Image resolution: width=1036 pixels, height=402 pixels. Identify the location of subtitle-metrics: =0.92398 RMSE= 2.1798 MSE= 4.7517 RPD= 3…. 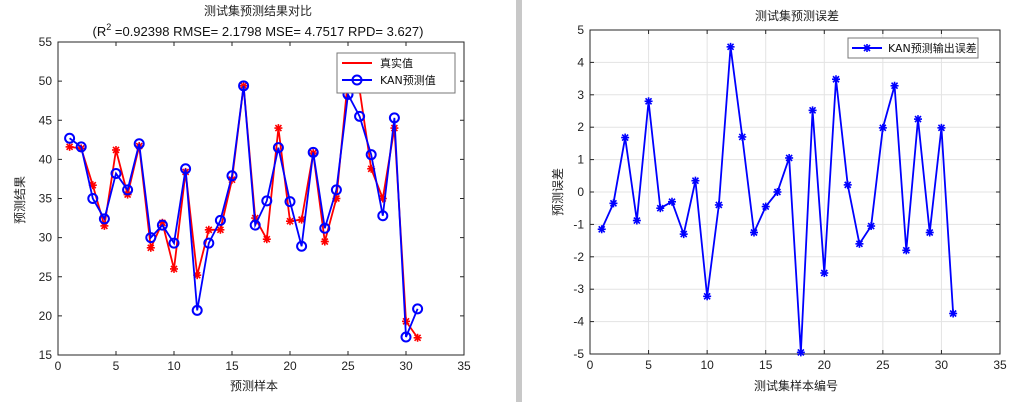
(267, 31).